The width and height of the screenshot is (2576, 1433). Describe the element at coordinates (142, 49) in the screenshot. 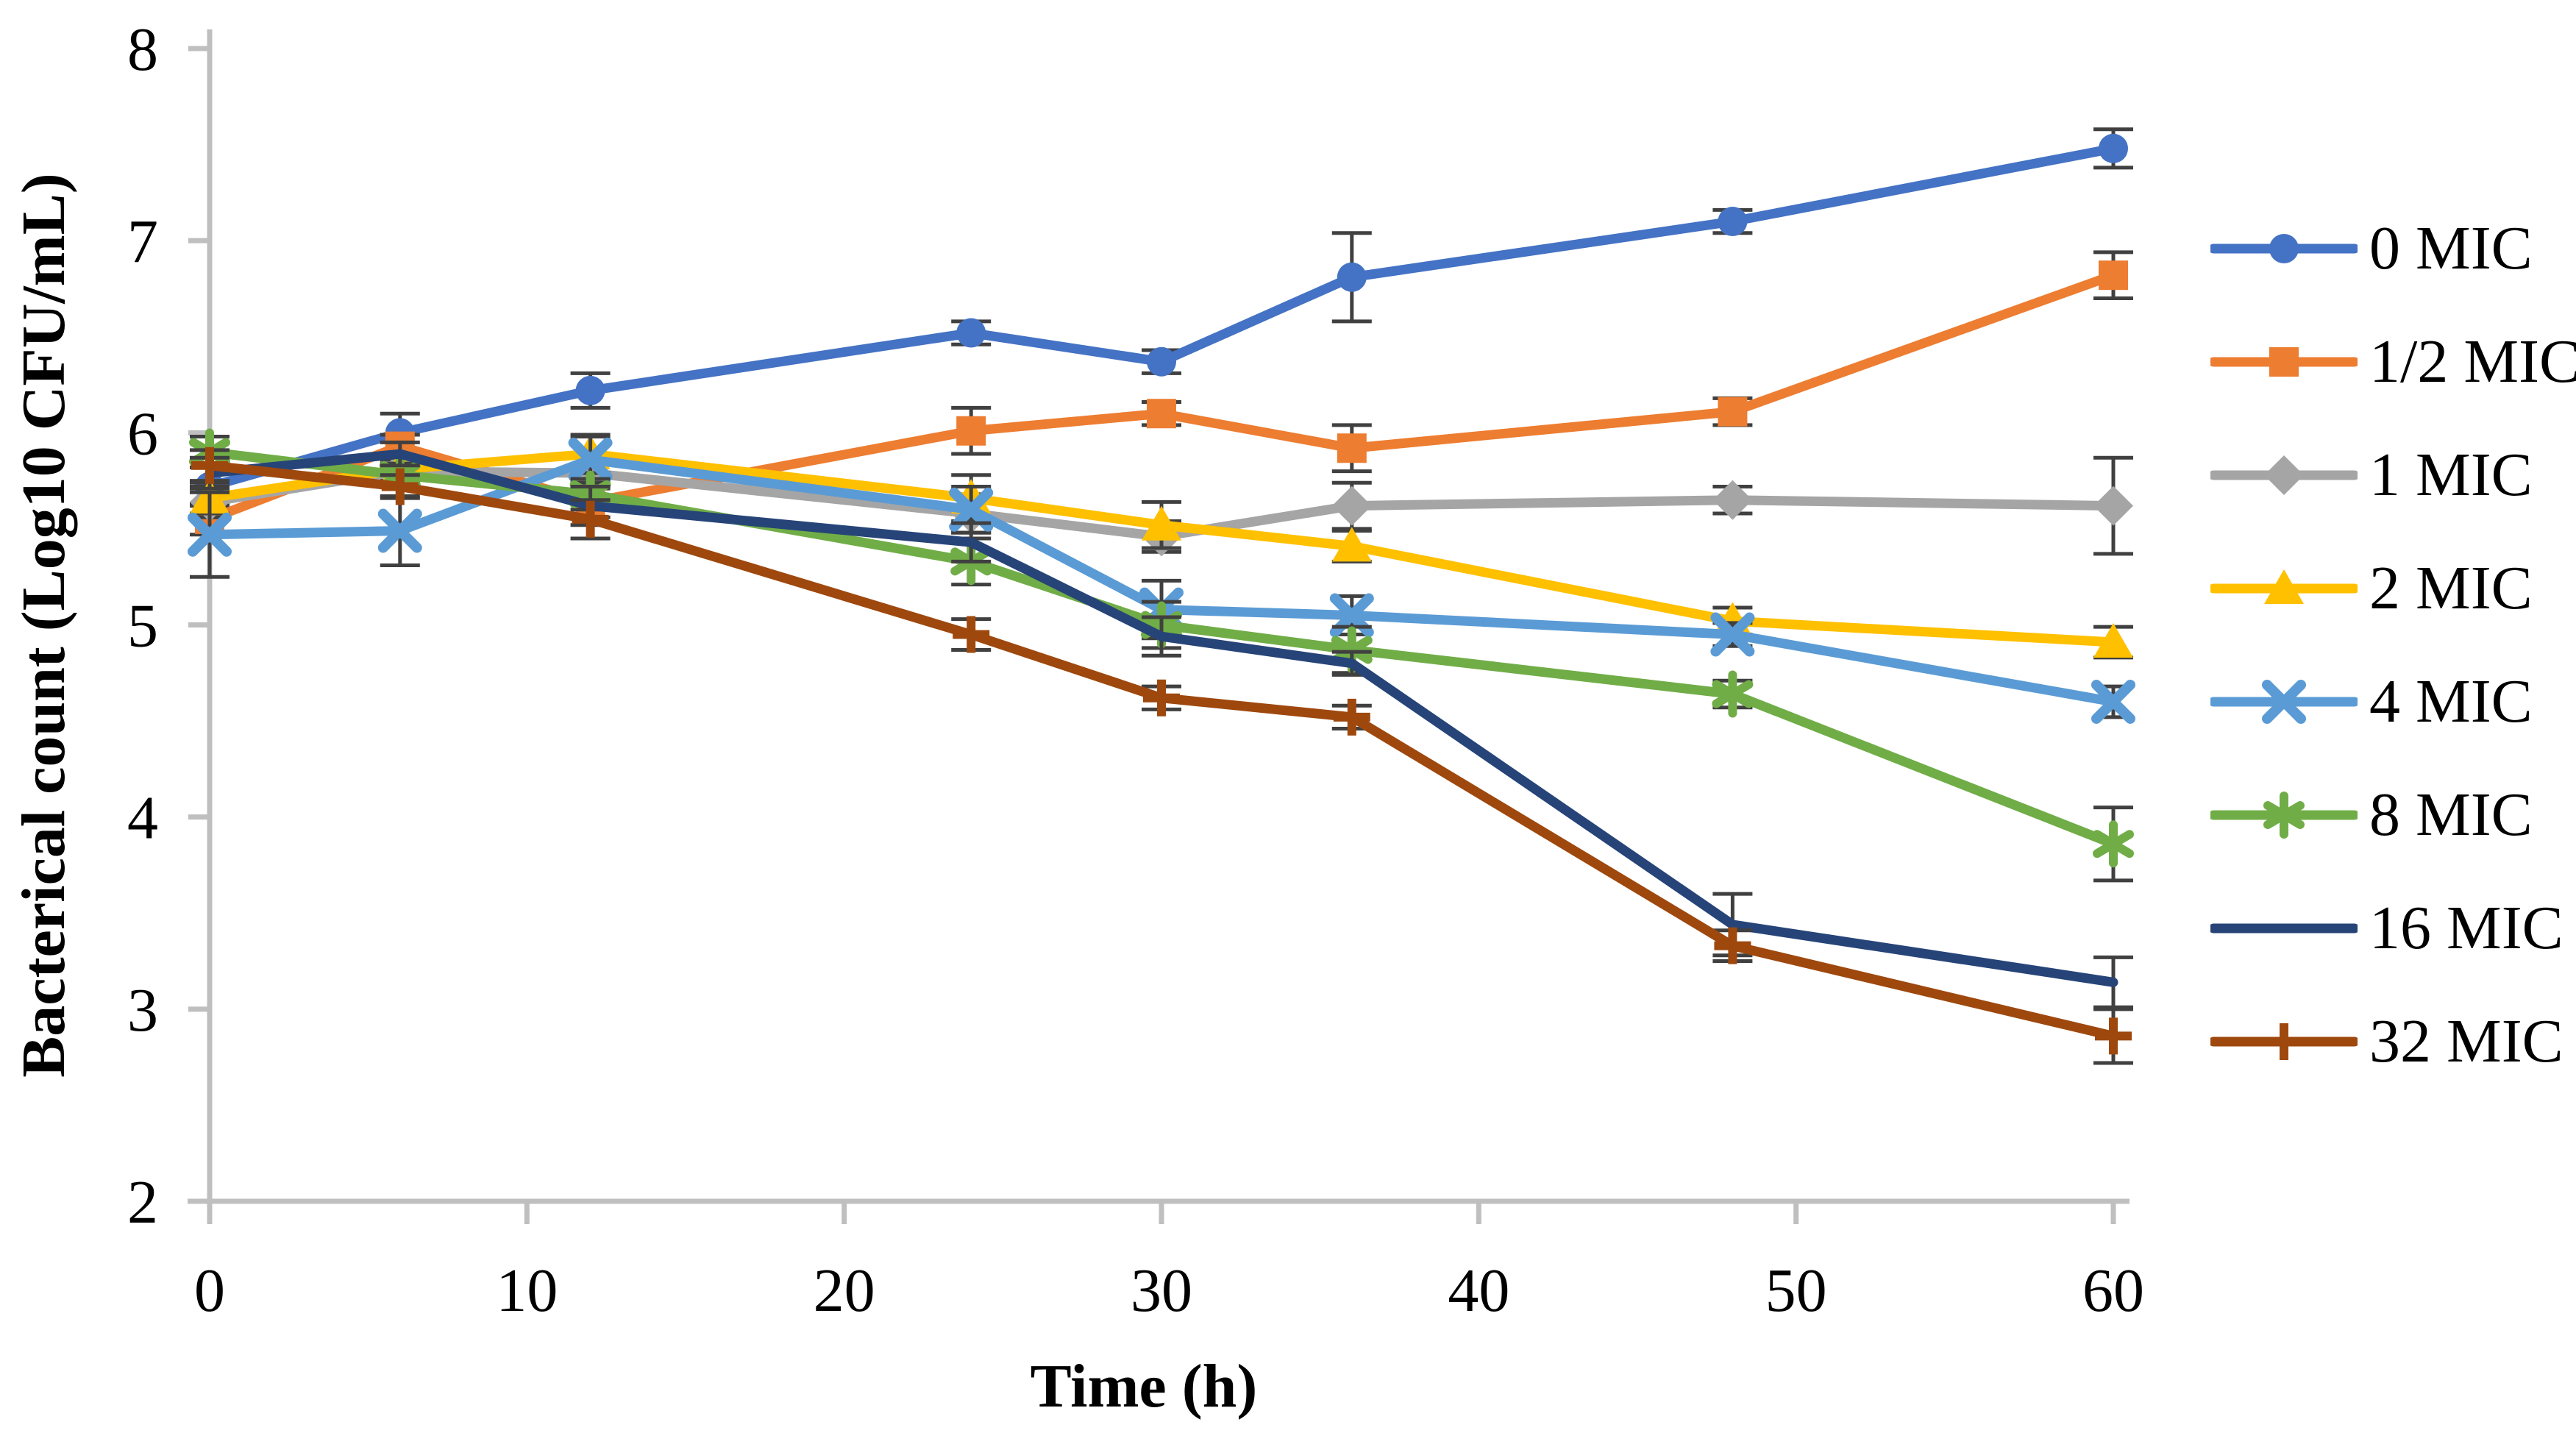

I see `y-tick-label: 8` at that location.